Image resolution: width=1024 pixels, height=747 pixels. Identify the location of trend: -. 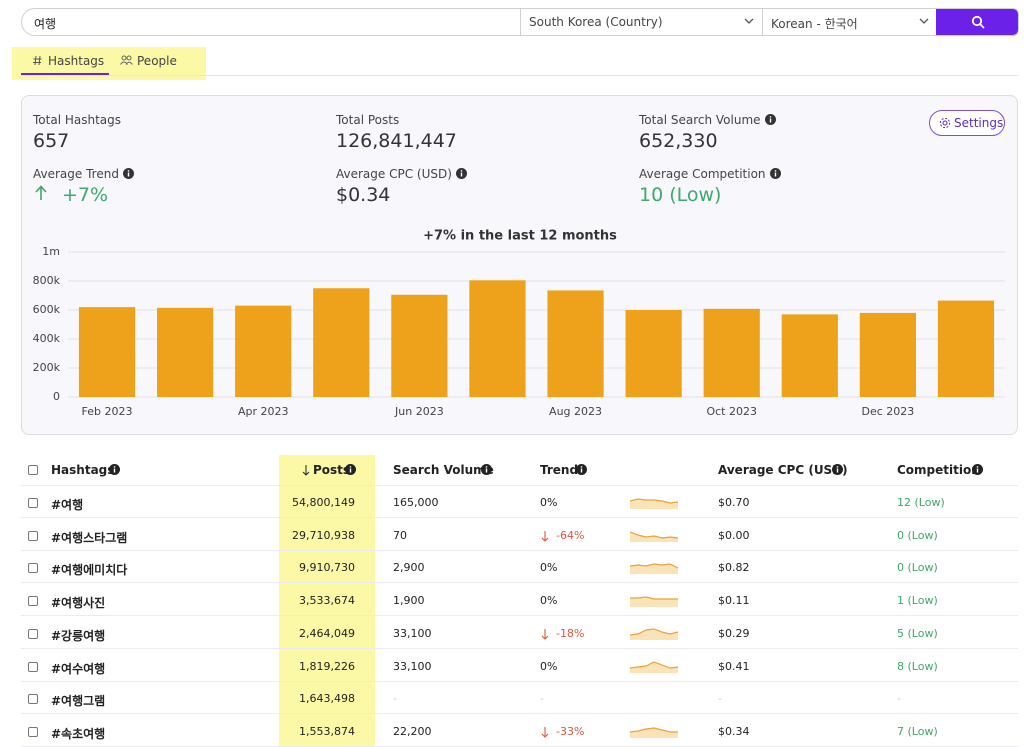
(542, 699).